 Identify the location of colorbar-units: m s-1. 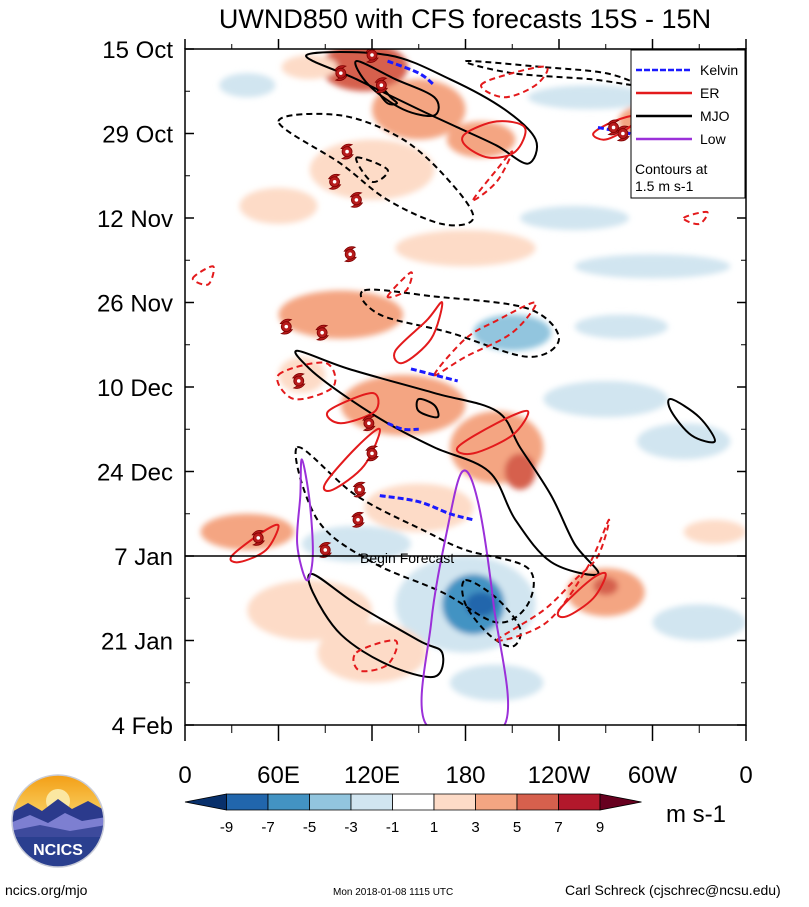
(696, 814).